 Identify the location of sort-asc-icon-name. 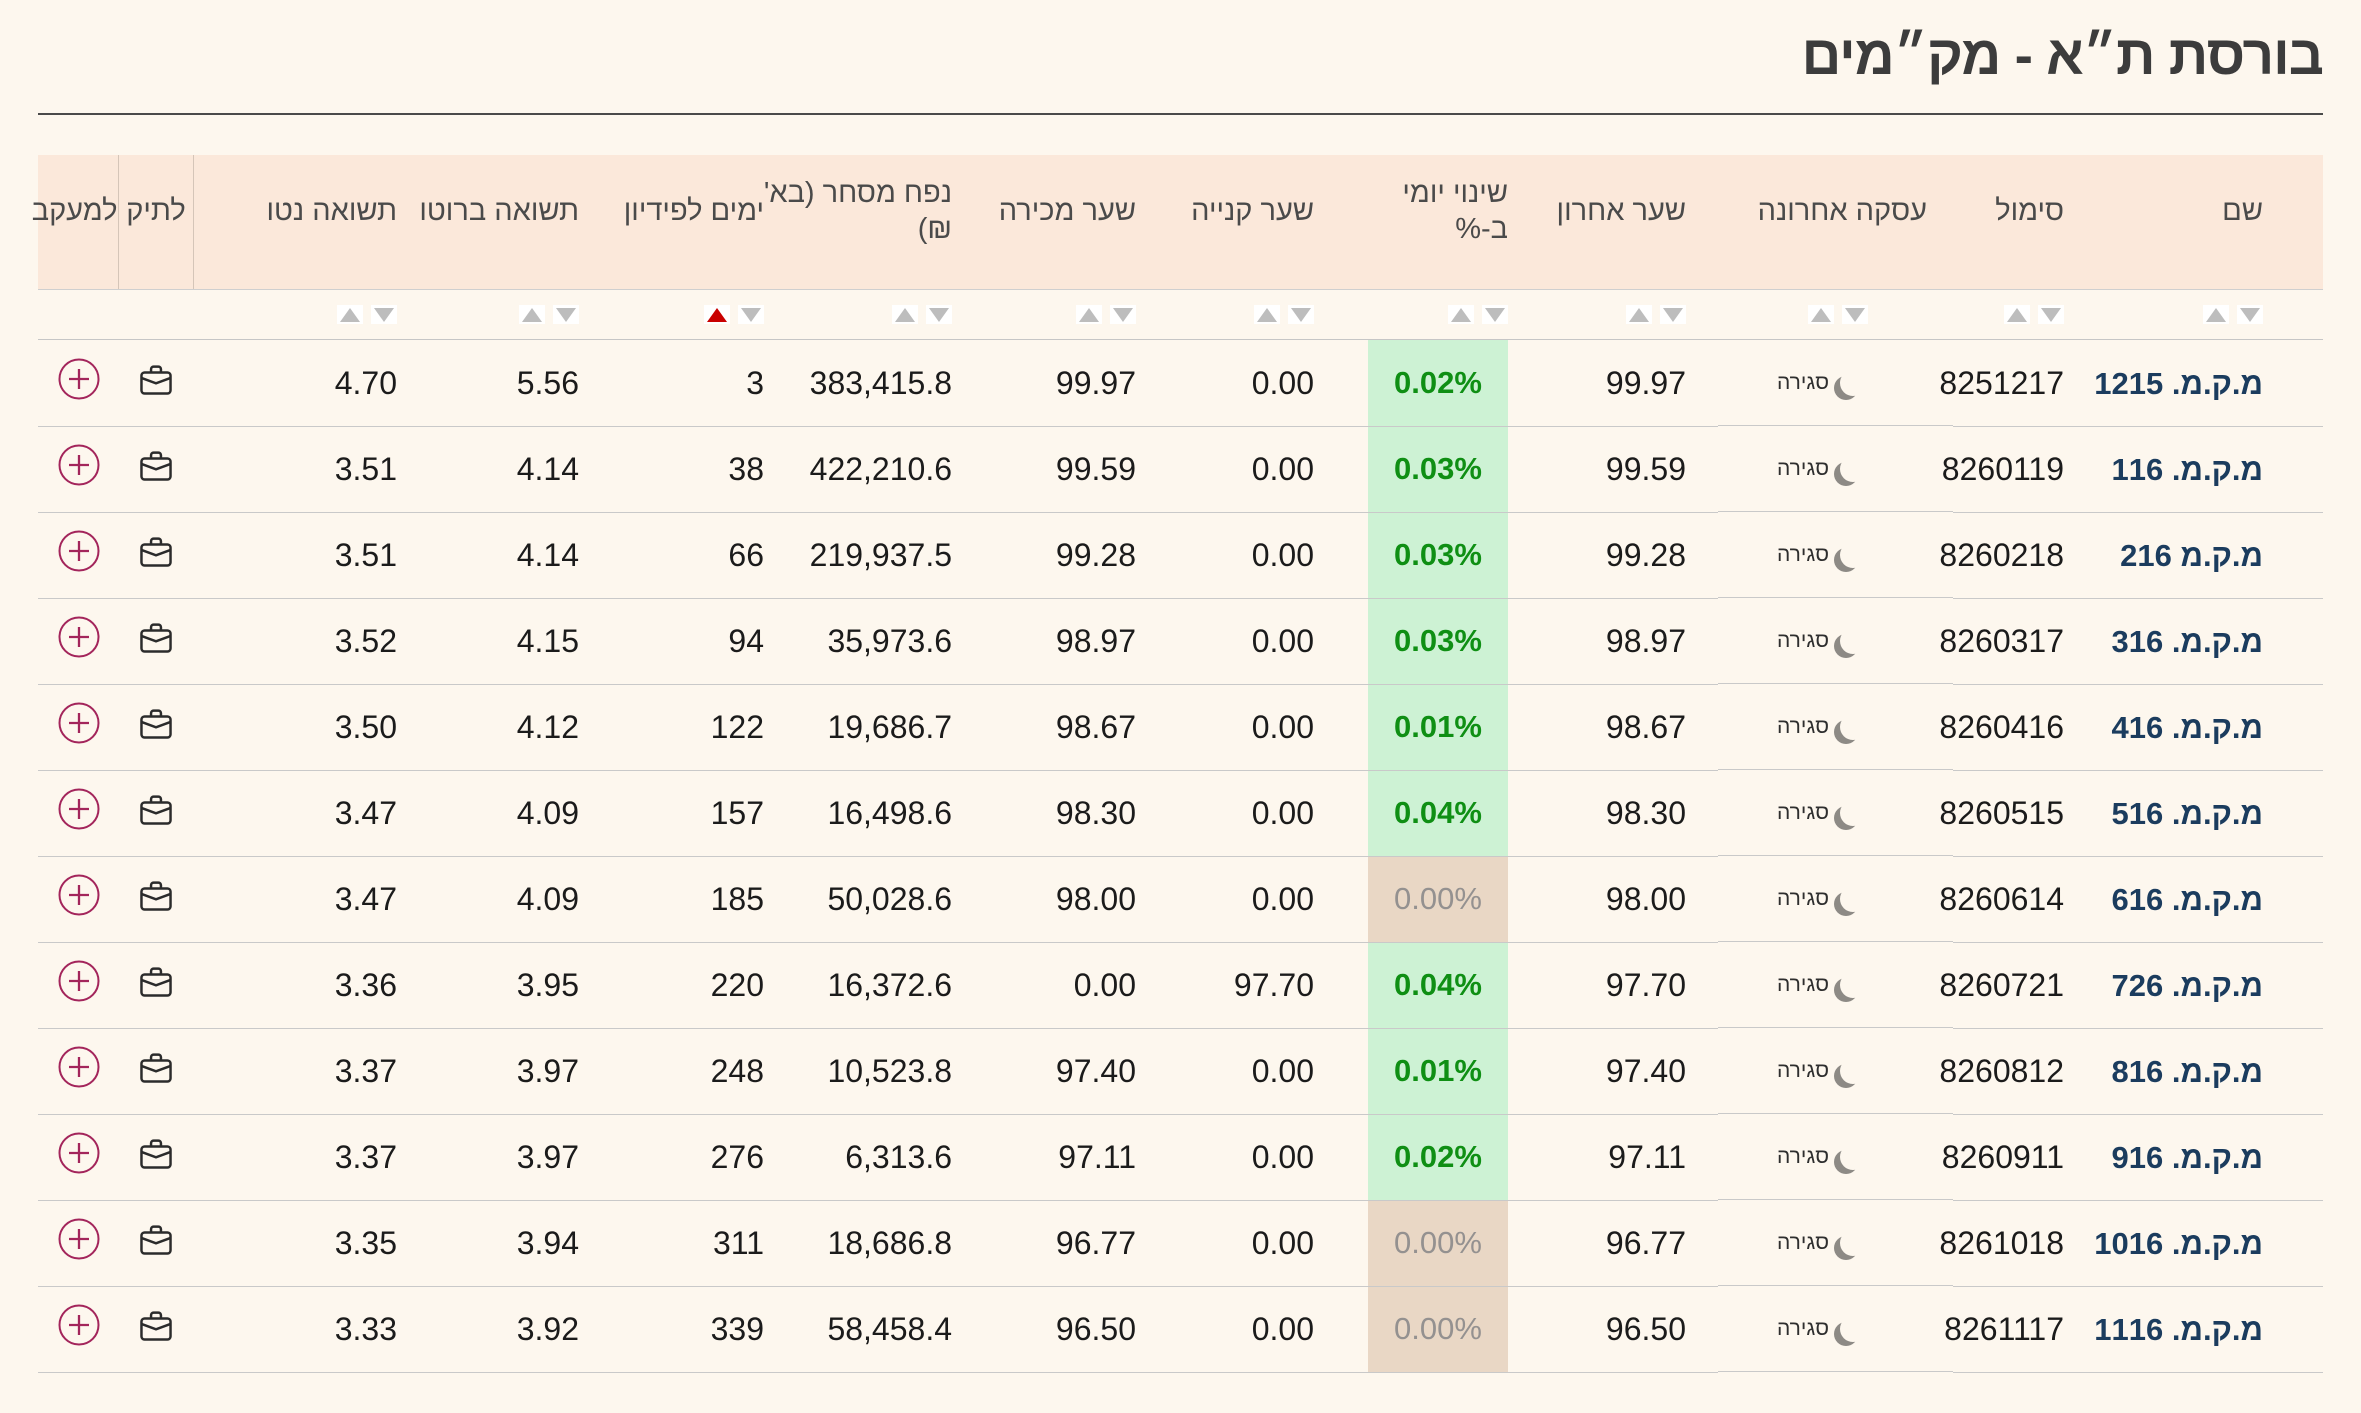
(2216, 315).